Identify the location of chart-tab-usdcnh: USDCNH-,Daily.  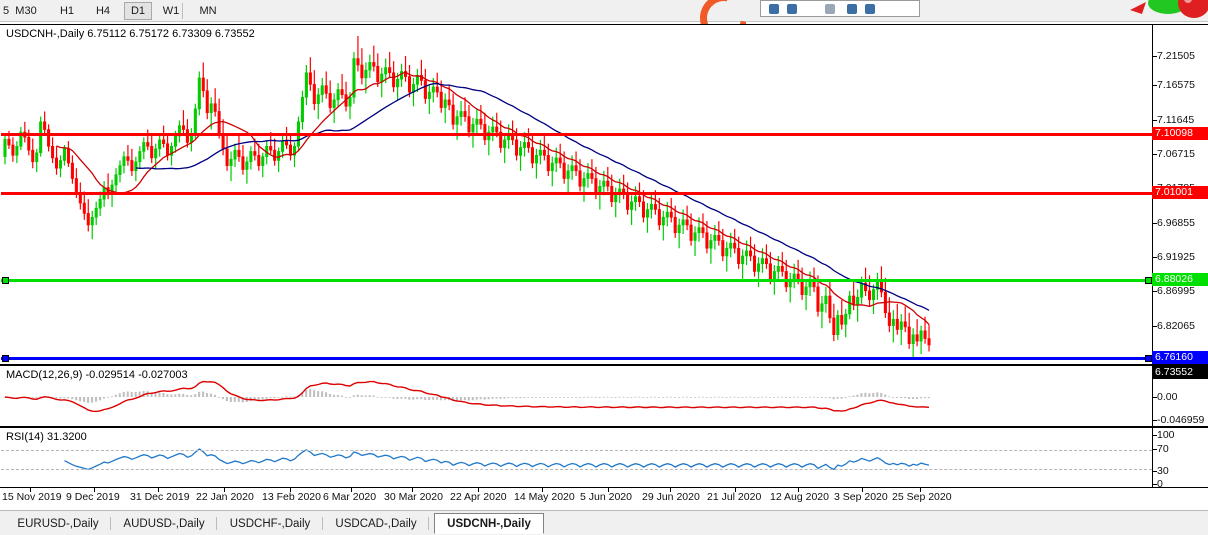
(489, 523).